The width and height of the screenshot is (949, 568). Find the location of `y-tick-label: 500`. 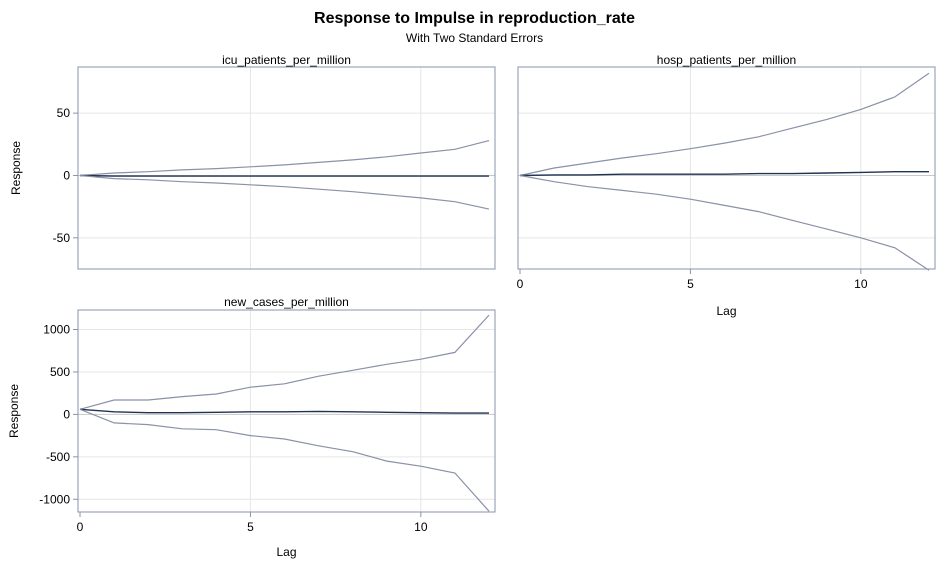

y-tick-label: 500 is located at coordinates (60, 372).